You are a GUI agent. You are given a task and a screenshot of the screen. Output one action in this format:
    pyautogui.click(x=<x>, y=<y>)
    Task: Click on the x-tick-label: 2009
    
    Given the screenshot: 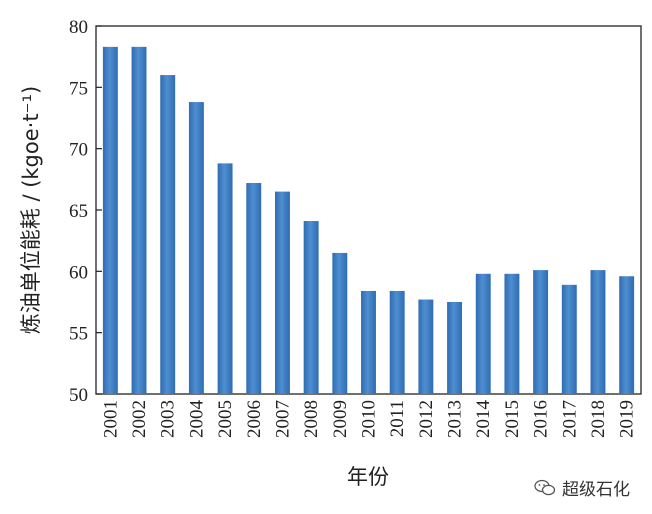 What is the action you would take?
    pyautogui.click(x=340, y=419)
    